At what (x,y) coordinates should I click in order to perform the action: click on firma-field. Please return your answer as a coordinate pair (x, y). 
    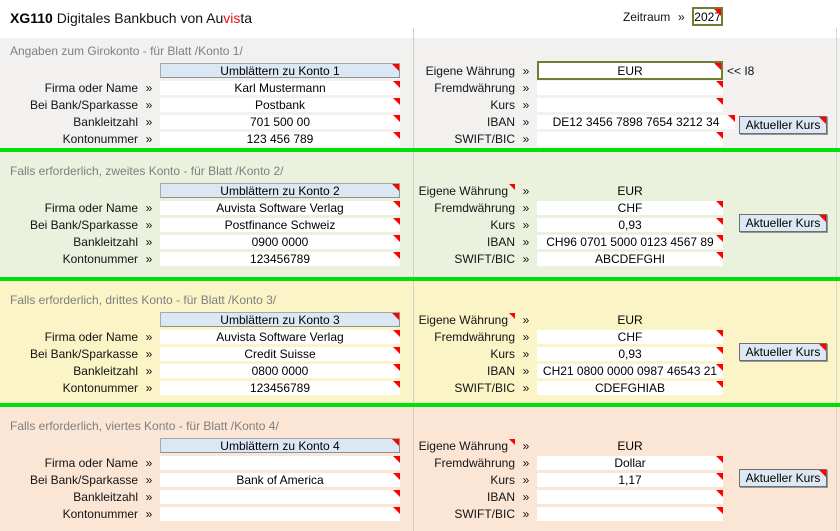
    Looking at the image, I should click on (280, 462).